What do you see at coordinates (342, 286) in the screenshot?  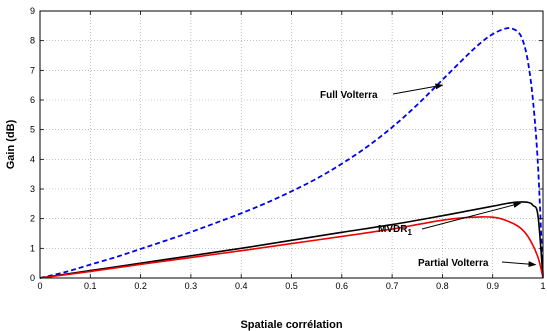 I see `x-tick-label: 0.6` at bounding box center [342, 286].